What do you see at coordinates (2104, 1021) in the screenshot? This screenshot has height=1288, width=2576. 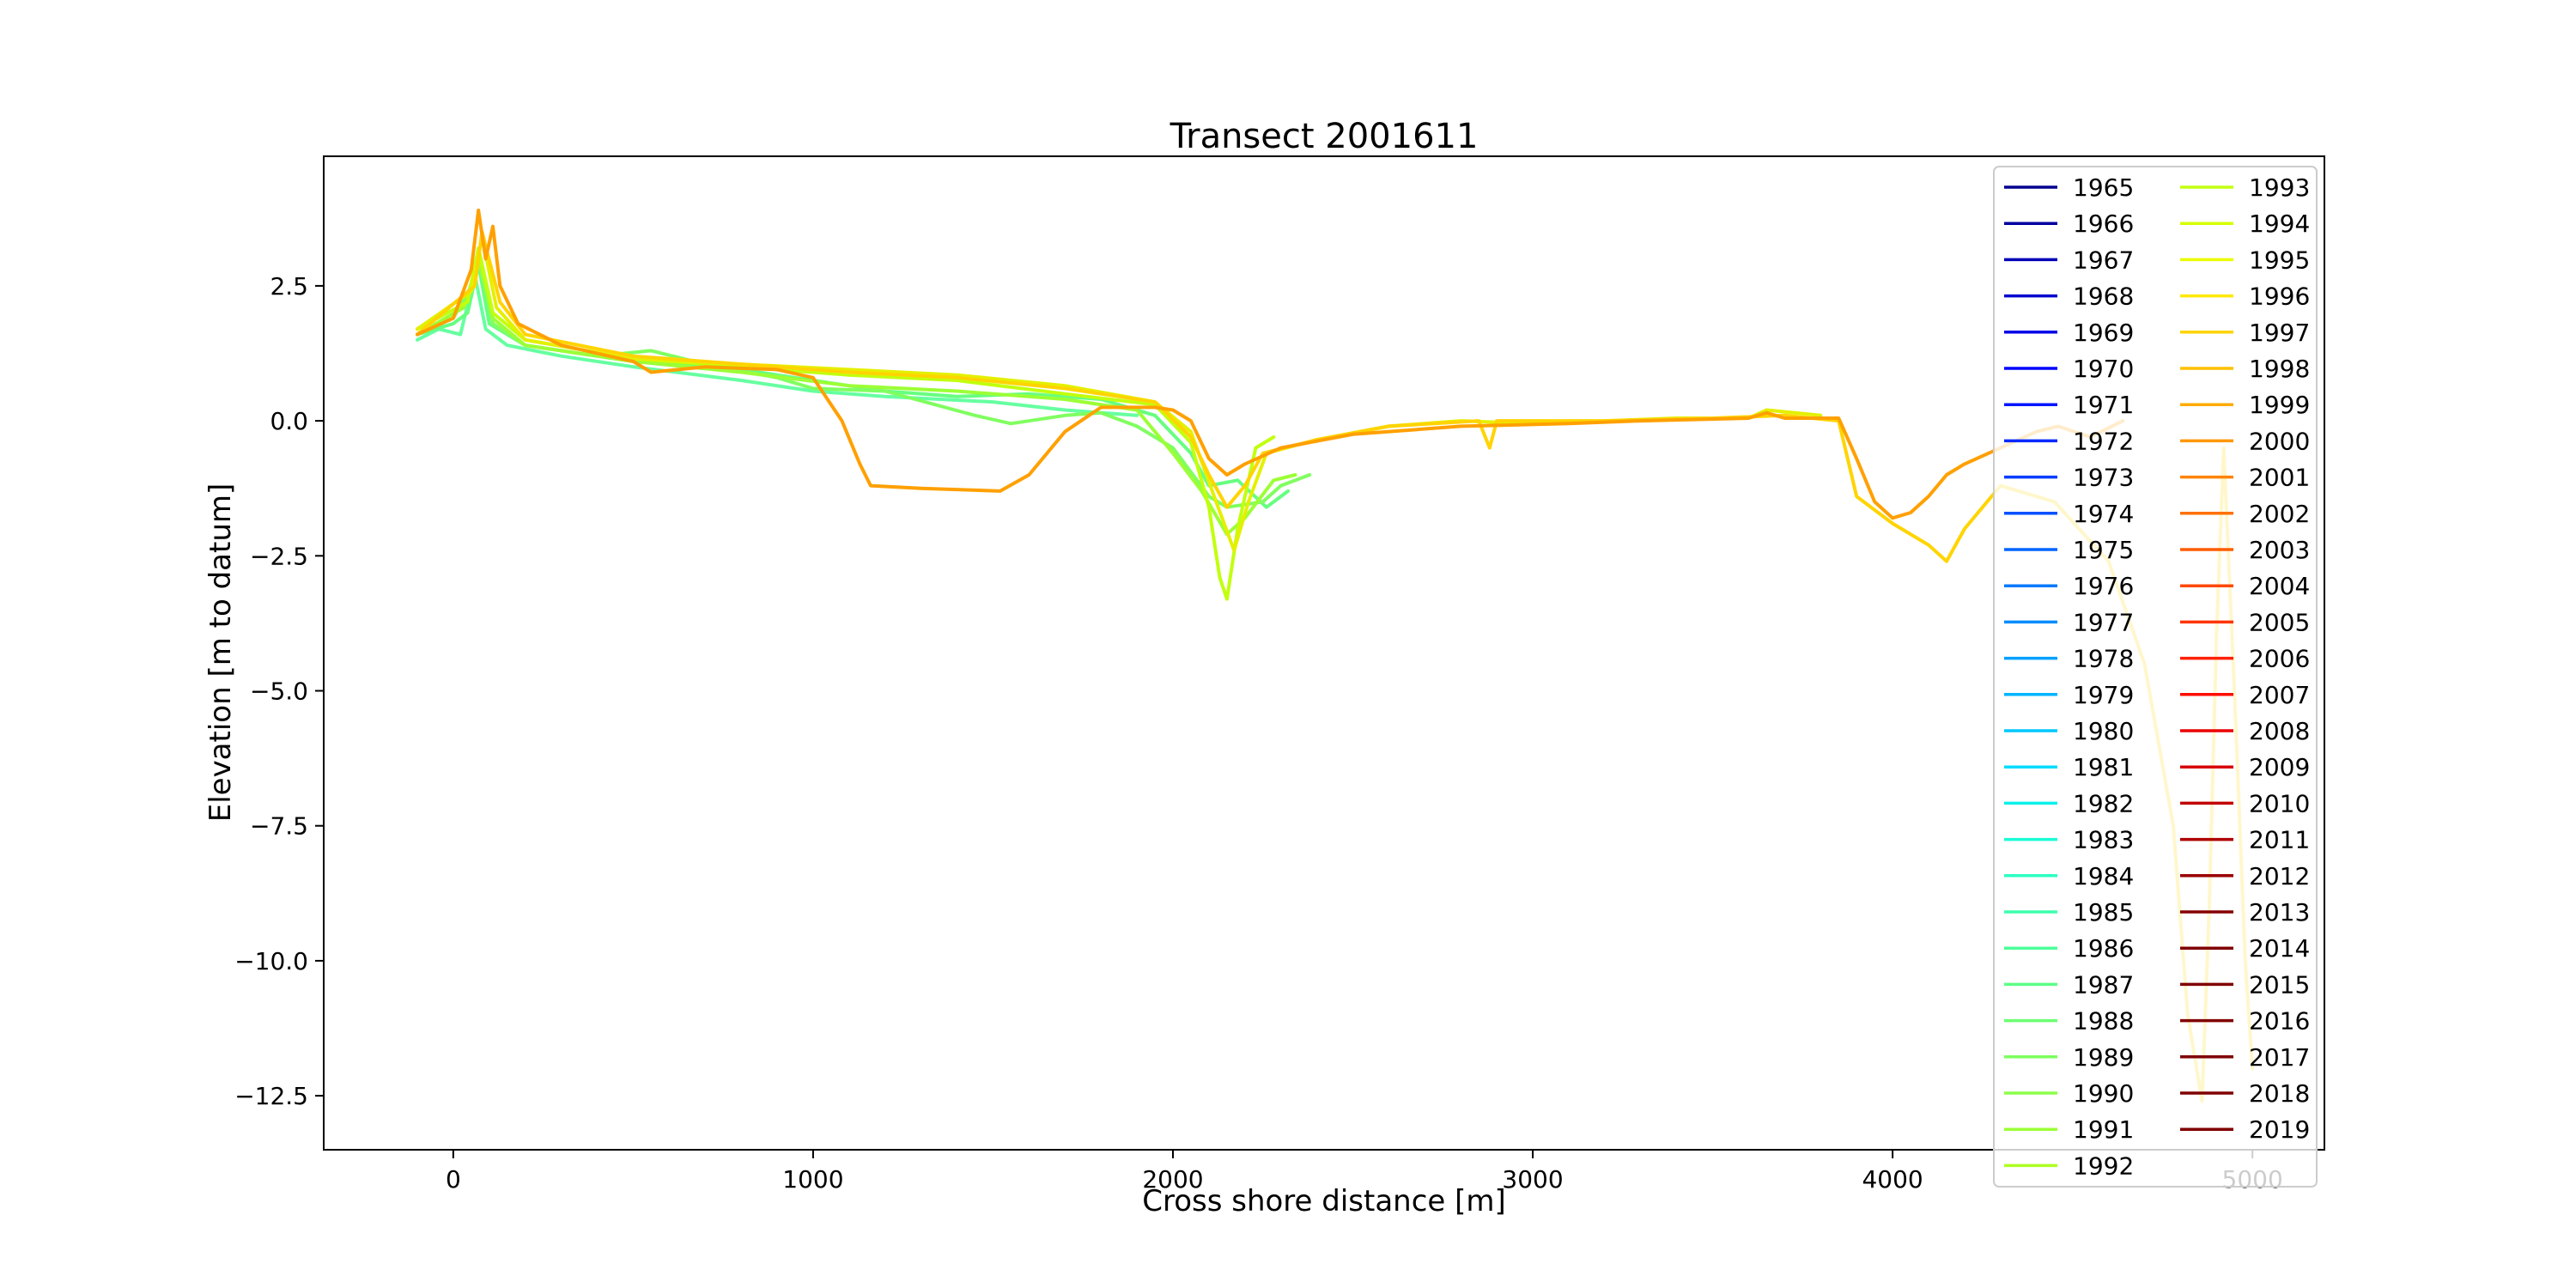 I see `legend-label: 1988` at bounding box center [2104, 1021].